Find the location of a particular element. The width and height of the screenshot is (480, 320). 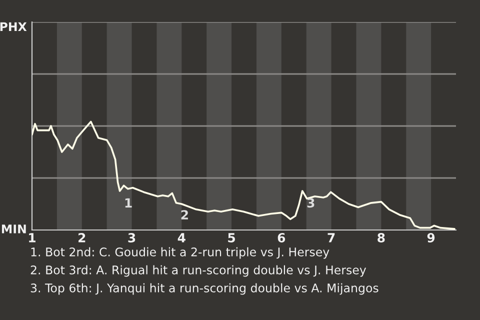

text: PHX is located at coordinates (13, 26).